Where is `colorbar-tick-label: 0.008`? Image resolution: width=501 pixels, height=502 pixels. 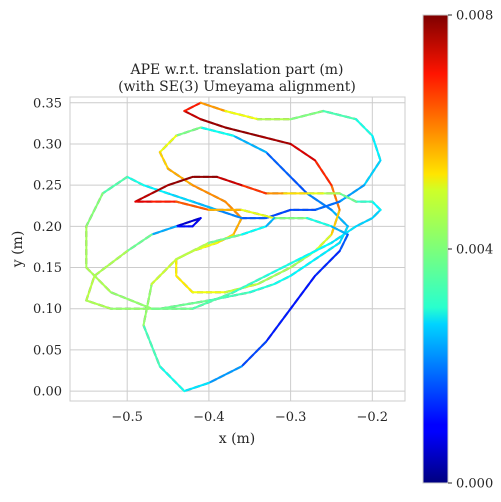
colorbar-tick-label: 0.008 is located at coordinates (474, 16).